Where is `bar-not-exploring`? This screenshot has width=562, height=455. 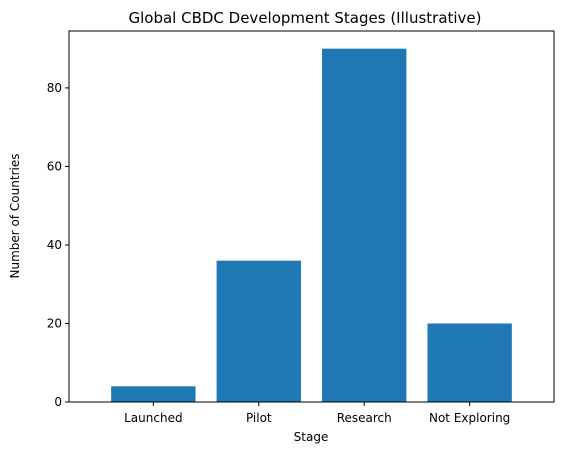
bar-not-exploring is located at coordinates (469, 362).